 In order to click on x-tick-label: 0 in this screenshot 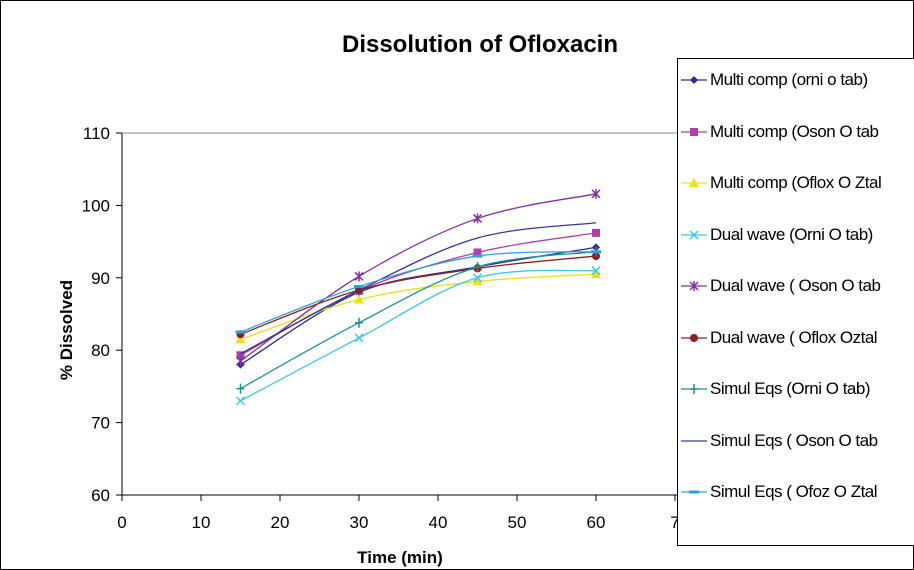, I will do `click(121, 522)`.